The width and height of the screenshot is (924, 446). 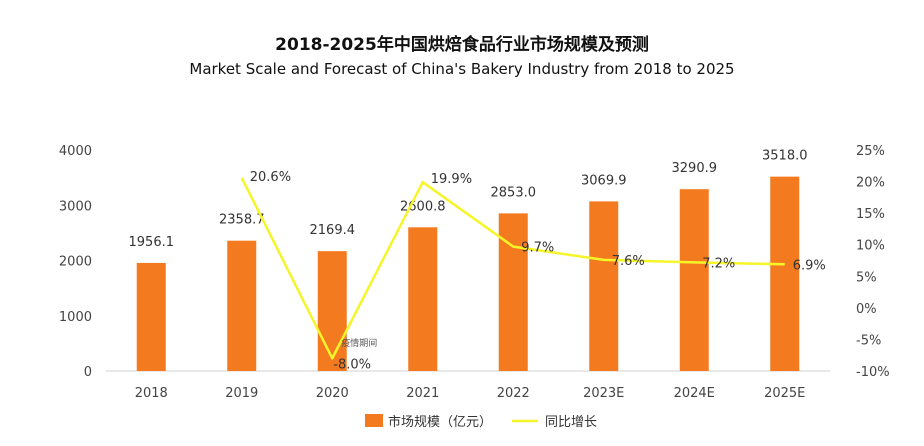 I want to click on bar-value-label: 3069.9, so click(x=604, y=180).